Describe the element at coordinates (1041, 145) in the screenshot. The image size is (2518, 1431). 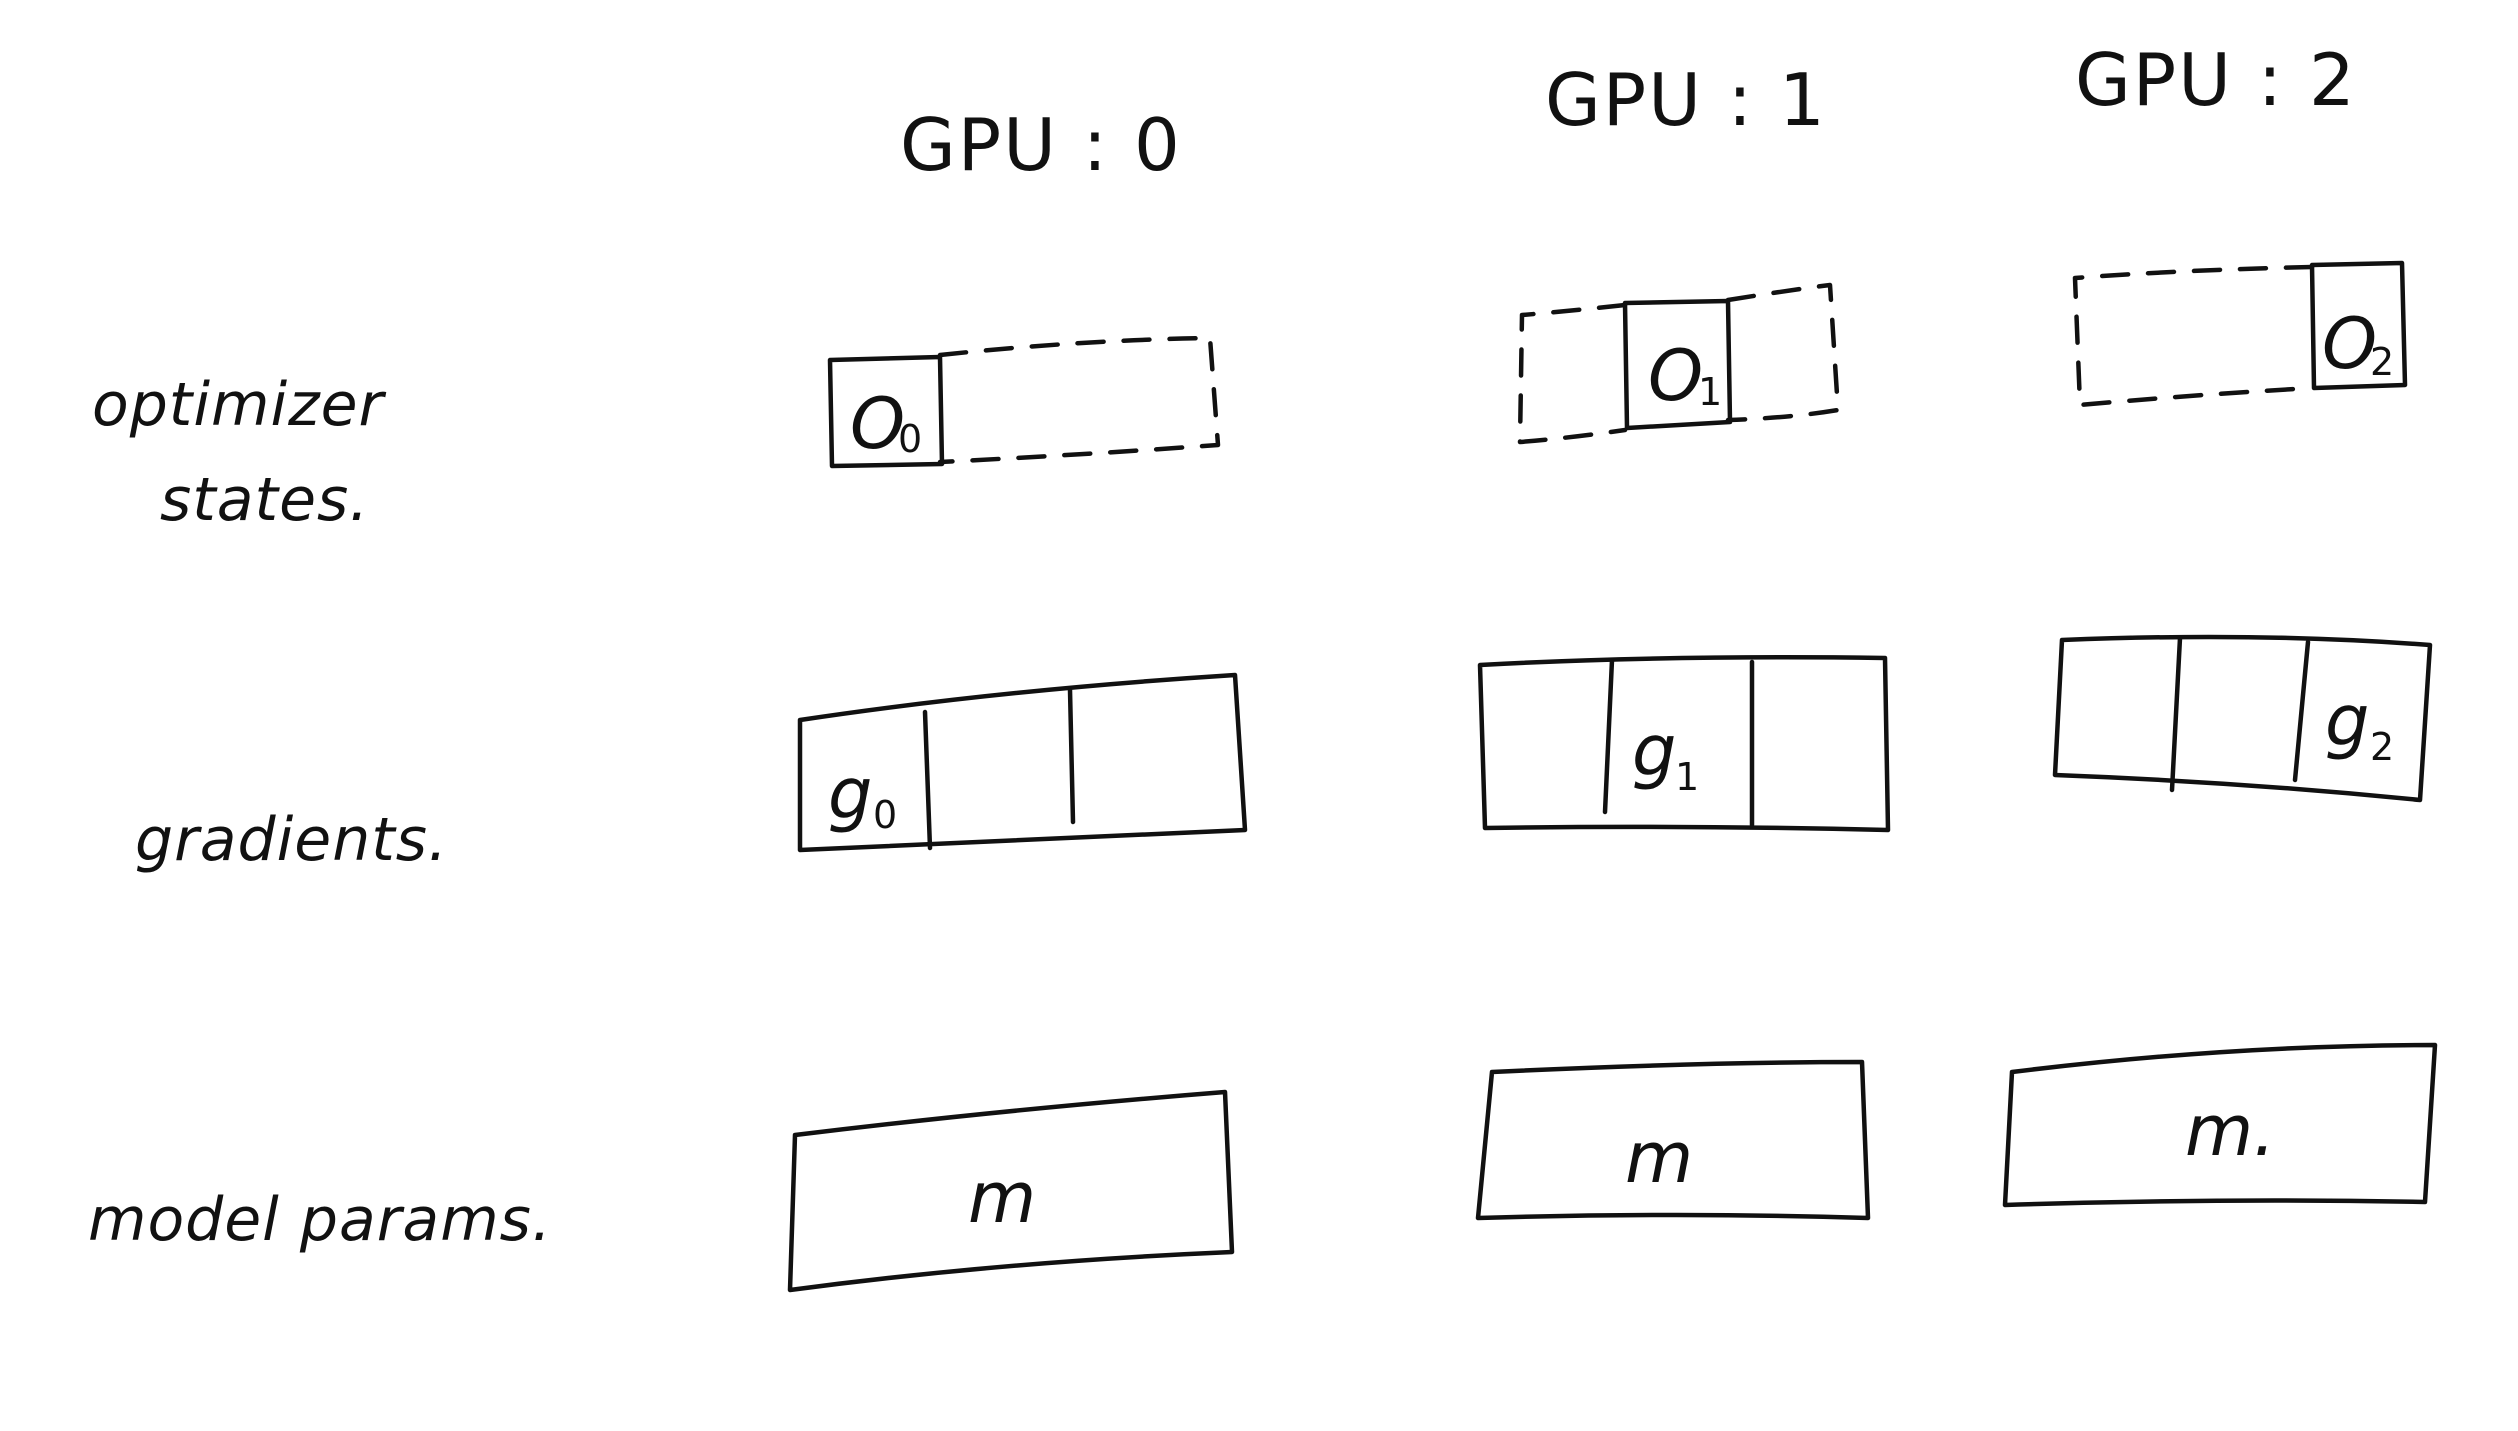
I see `gpu-0-label: GPU : 0` at that location.